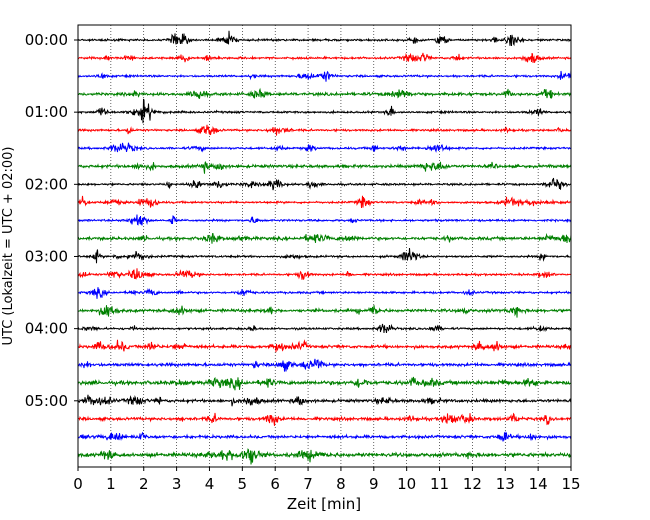 This screenshot has width=650, height=520. What do you see at coordinates (505, 484) in the screenshot?
I see `x-tick-label: 13` at bounding box center [505, 484].